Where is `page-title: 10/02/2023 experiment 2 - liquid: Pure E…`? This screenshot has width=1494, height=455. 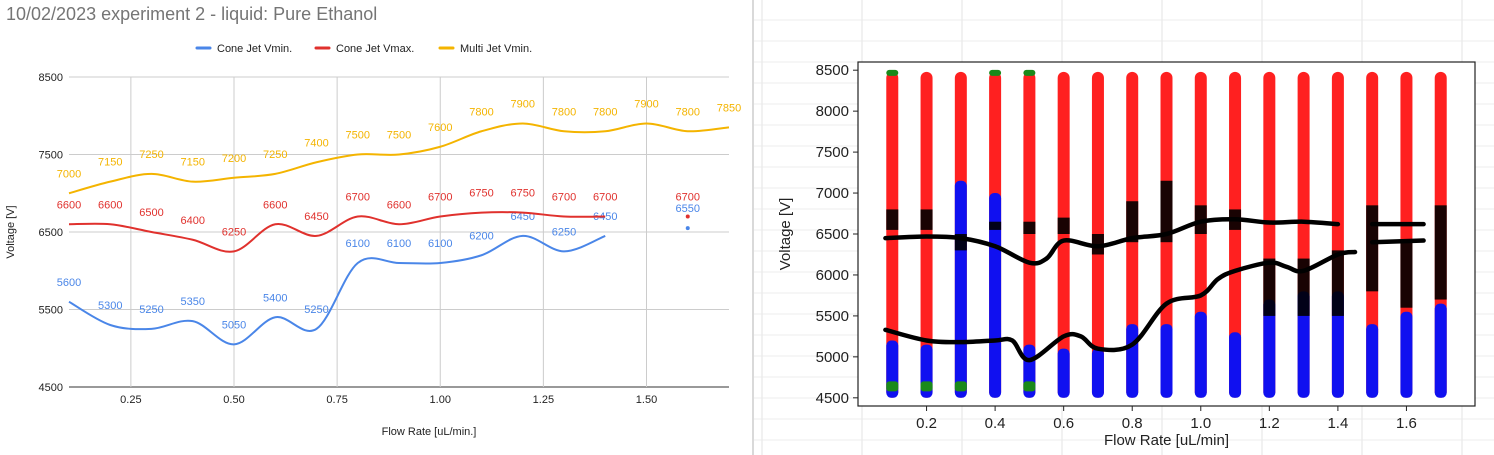 page-title: 10/02/2023 experiment 2 - liquid: Pure E… is located at coordinates (192, 14).